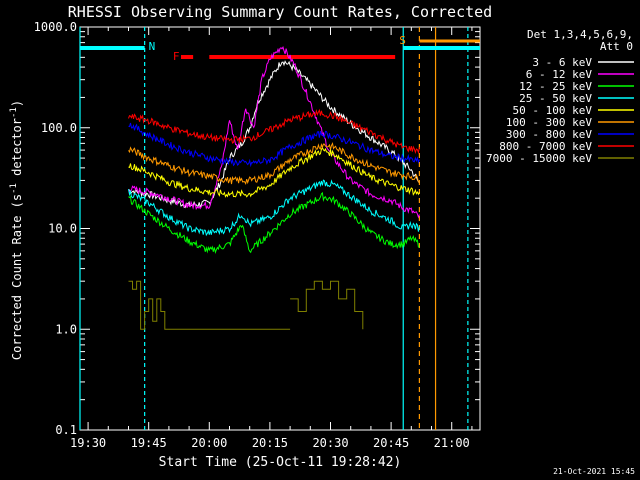 This screenshot has width=640, height=480. Describe the element at coordinates (616, 46) in the screenshot. I see `legend-header-line-2: Att 0` at that location.